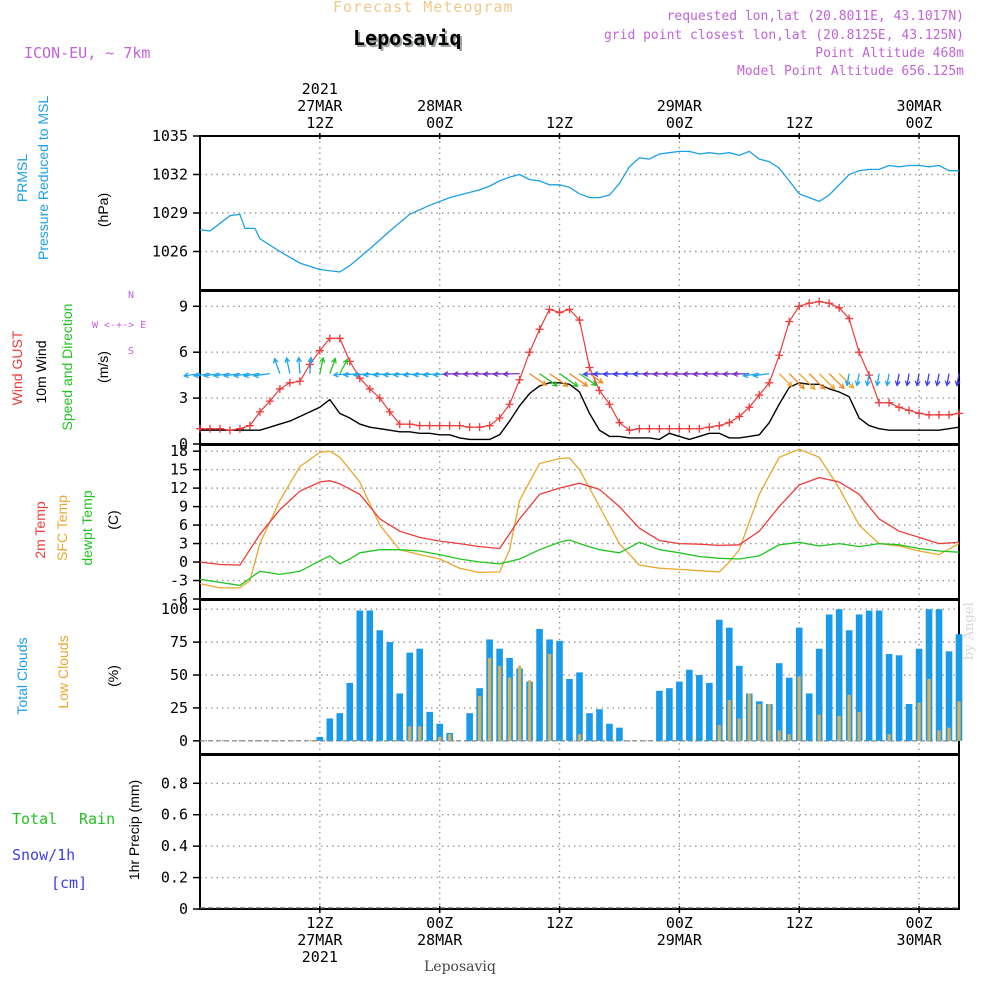  I want to click on bottom-time-label: 30MAR, so click(919, 940).